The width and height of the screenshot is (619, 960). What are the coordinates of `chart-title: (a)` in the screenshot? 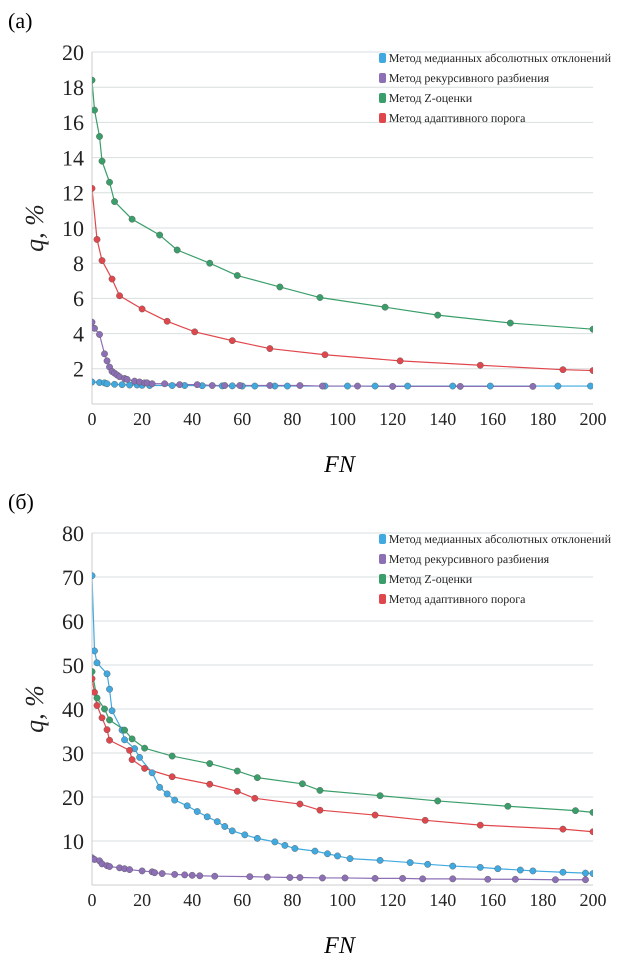 It's located at (21, 21).